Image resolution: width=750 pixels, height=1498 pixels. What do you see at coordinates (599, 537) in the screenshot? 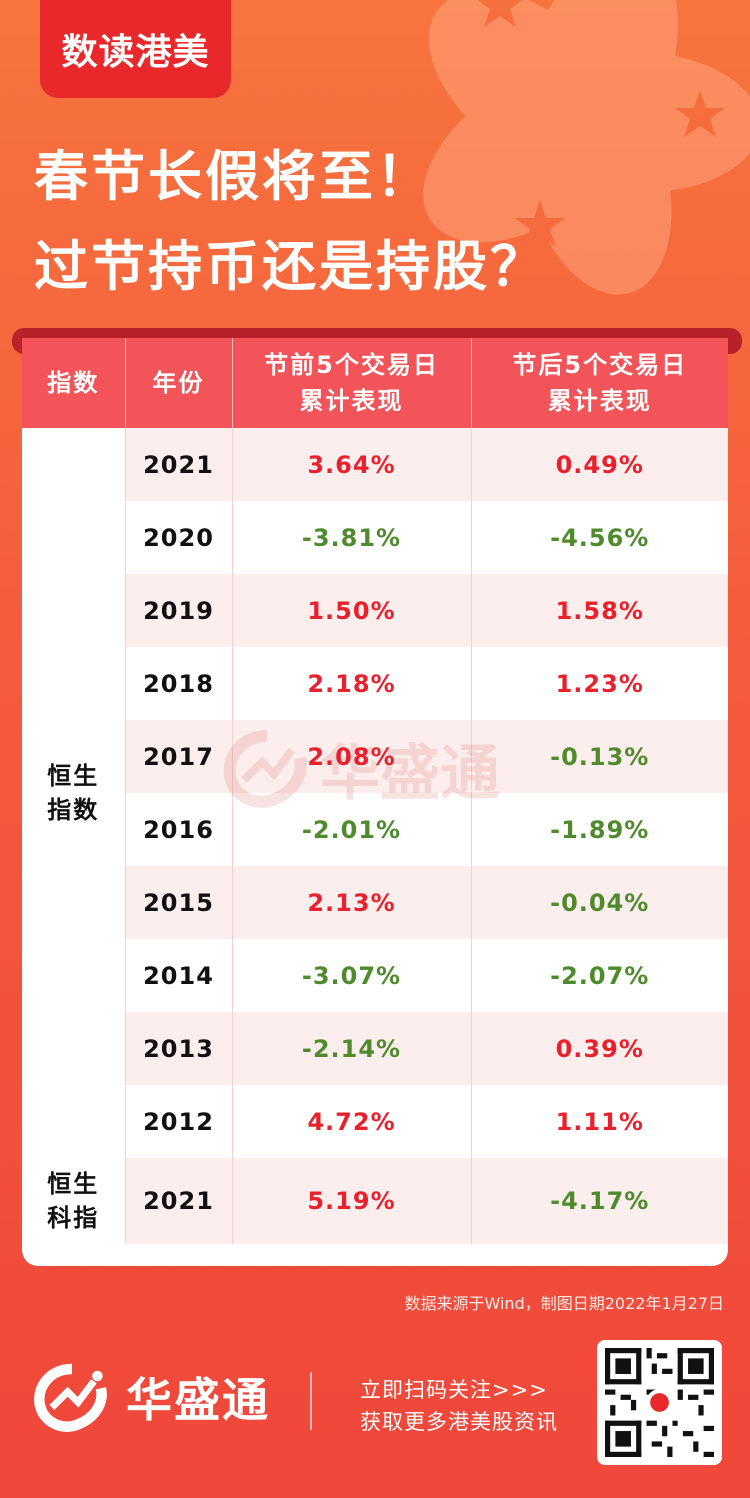
I see `post-value-cell: -4.56%` at bounding box center [599, 537].